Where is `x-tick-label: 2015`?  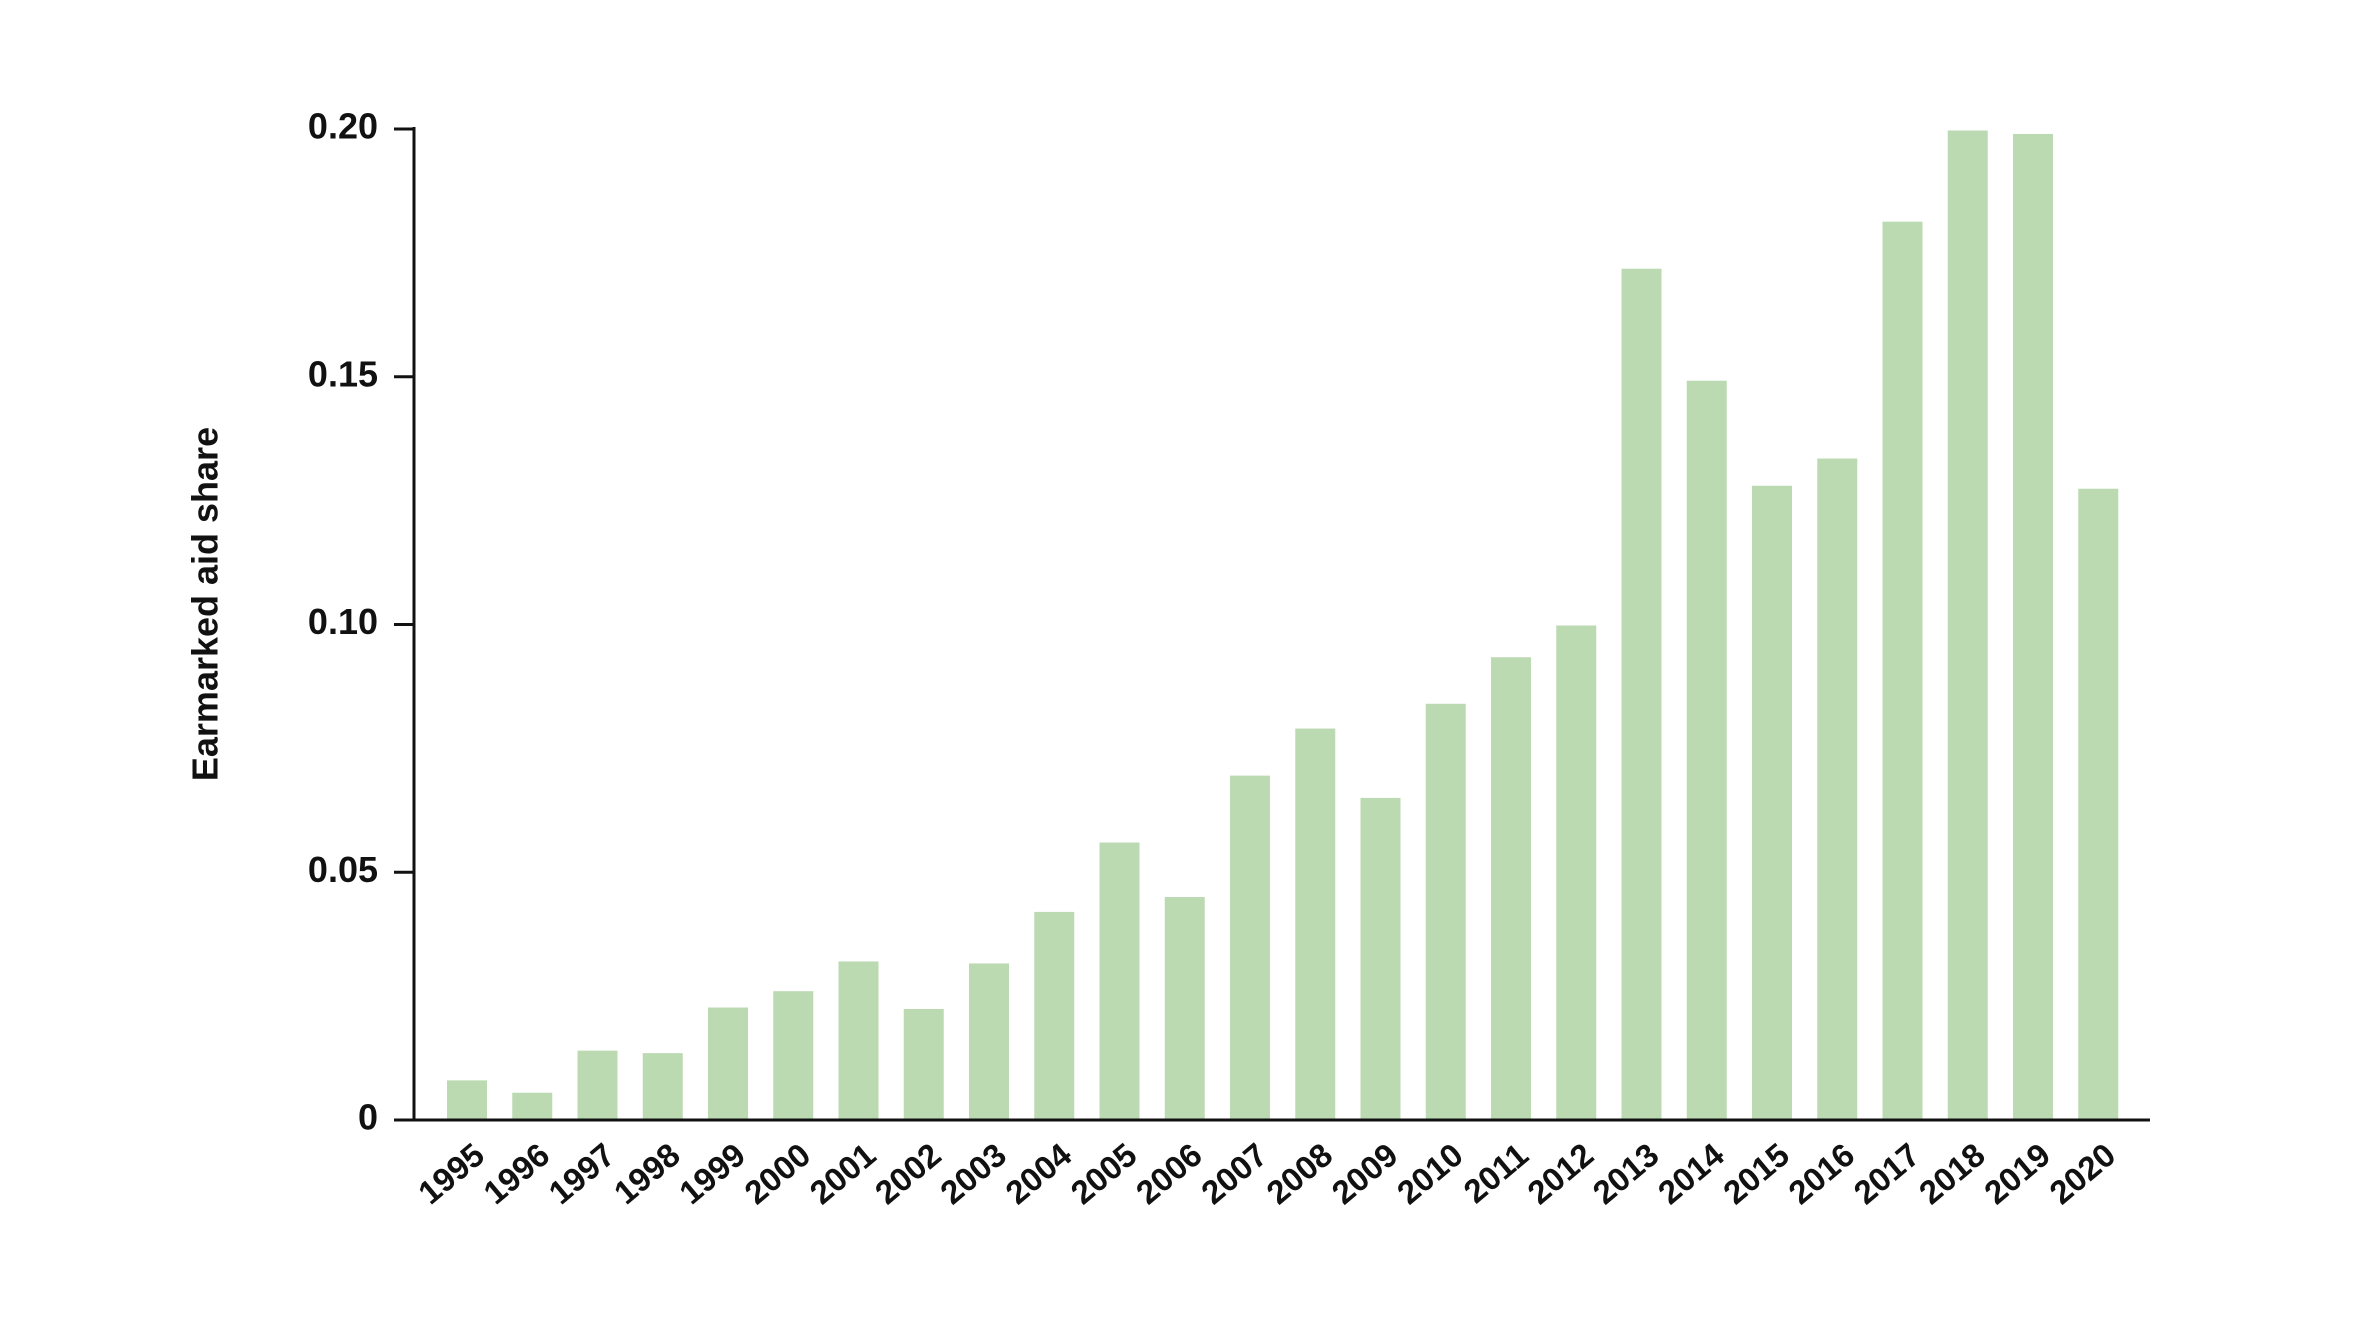 x-tick-label: 2015 is located at coordinates (1756, 1174).